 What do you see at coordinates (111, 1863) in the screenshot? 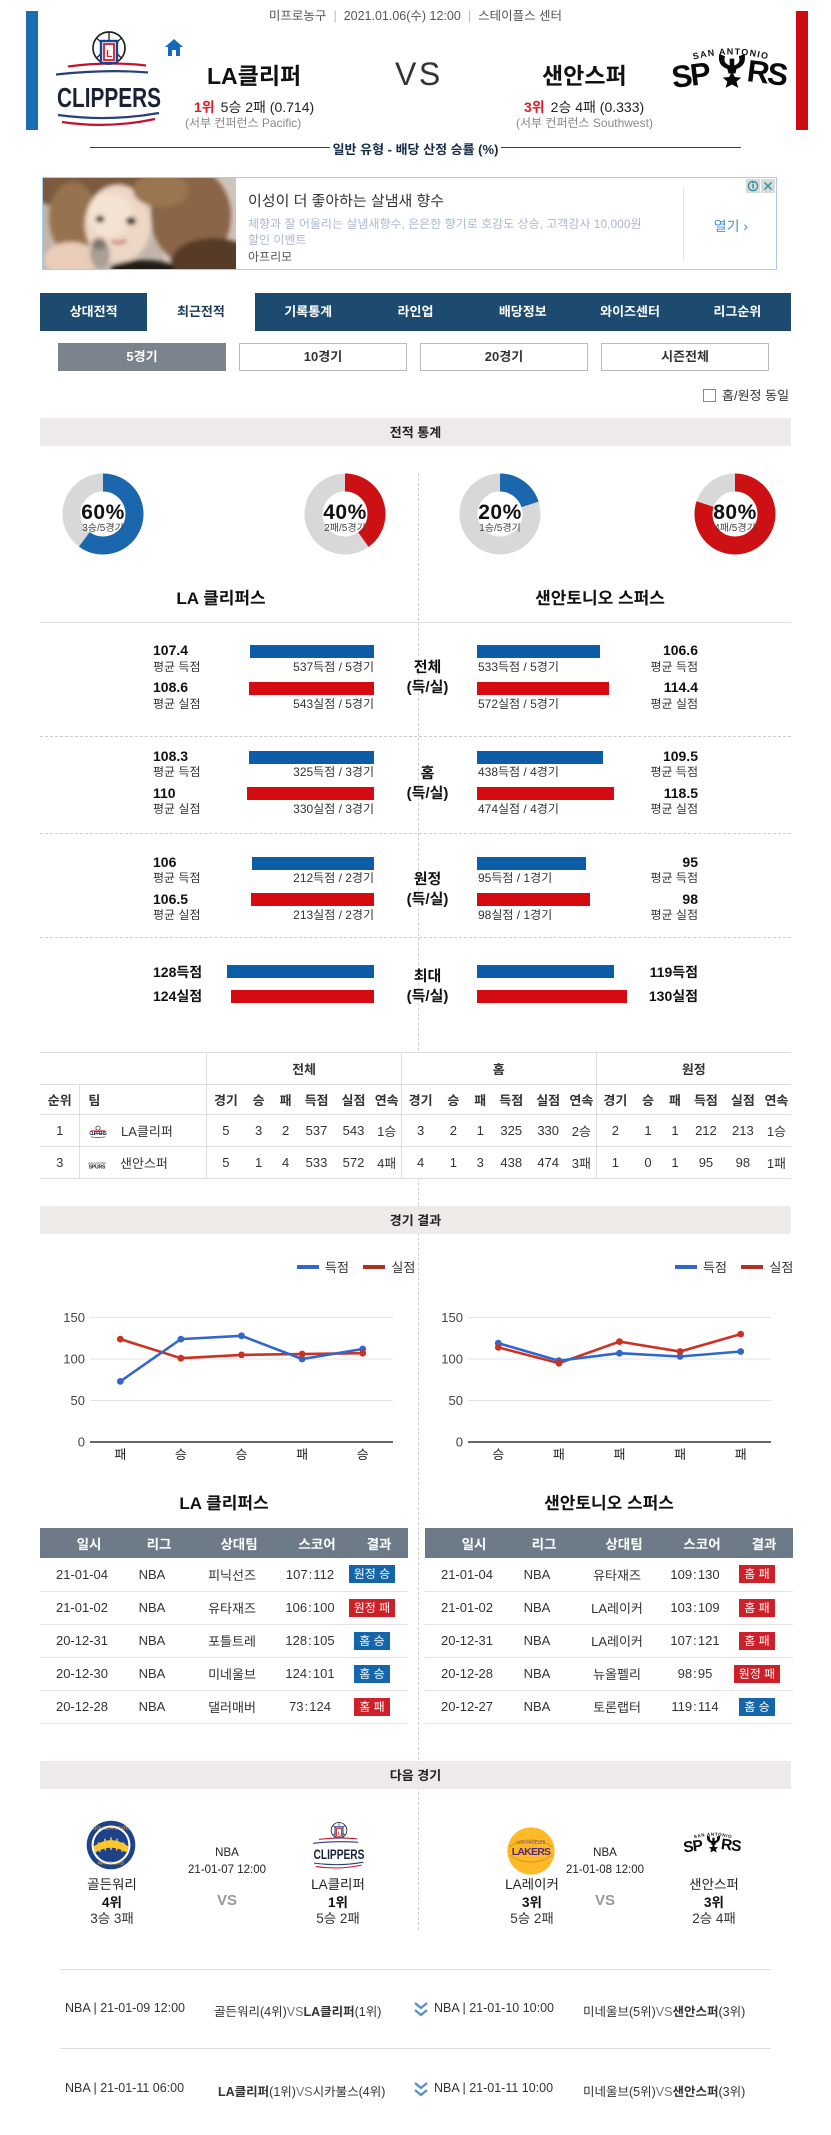
I see `svg-text: WARRIORS` at bounding box center [111, 1863].